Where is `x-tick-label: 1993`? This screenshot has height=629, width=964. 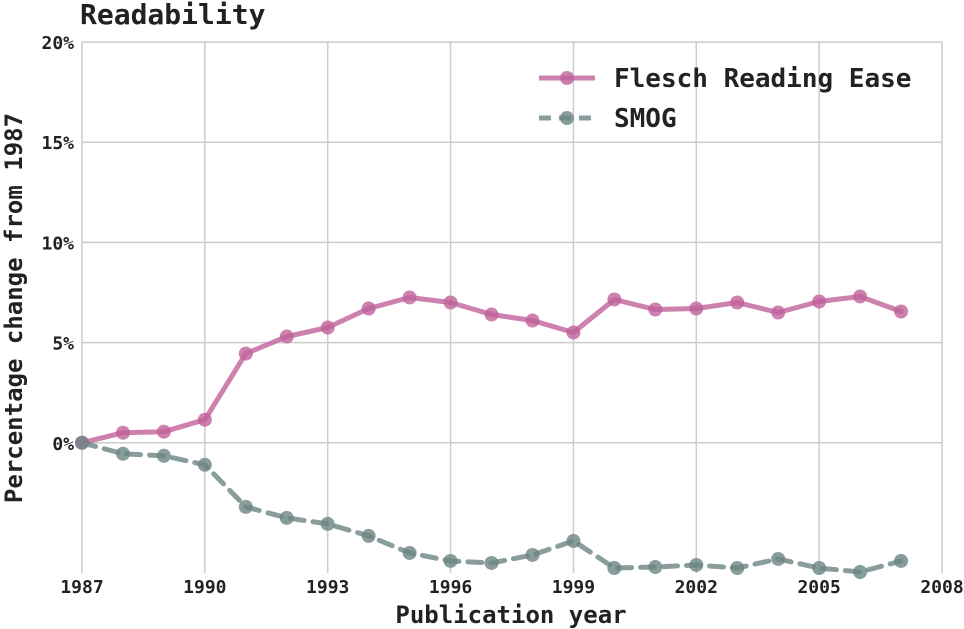
x-tick-label: 1993 is located at coordinates (327, 587).